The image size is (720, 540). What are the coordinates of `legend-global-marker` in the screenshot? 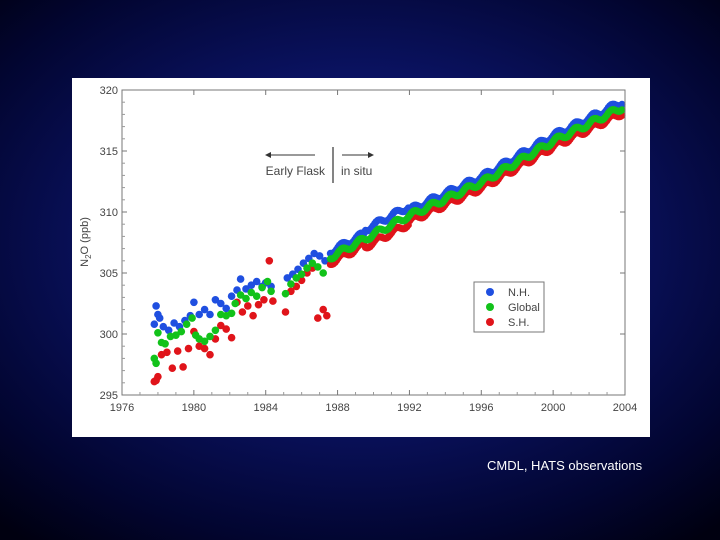 It's located at (490, 307).